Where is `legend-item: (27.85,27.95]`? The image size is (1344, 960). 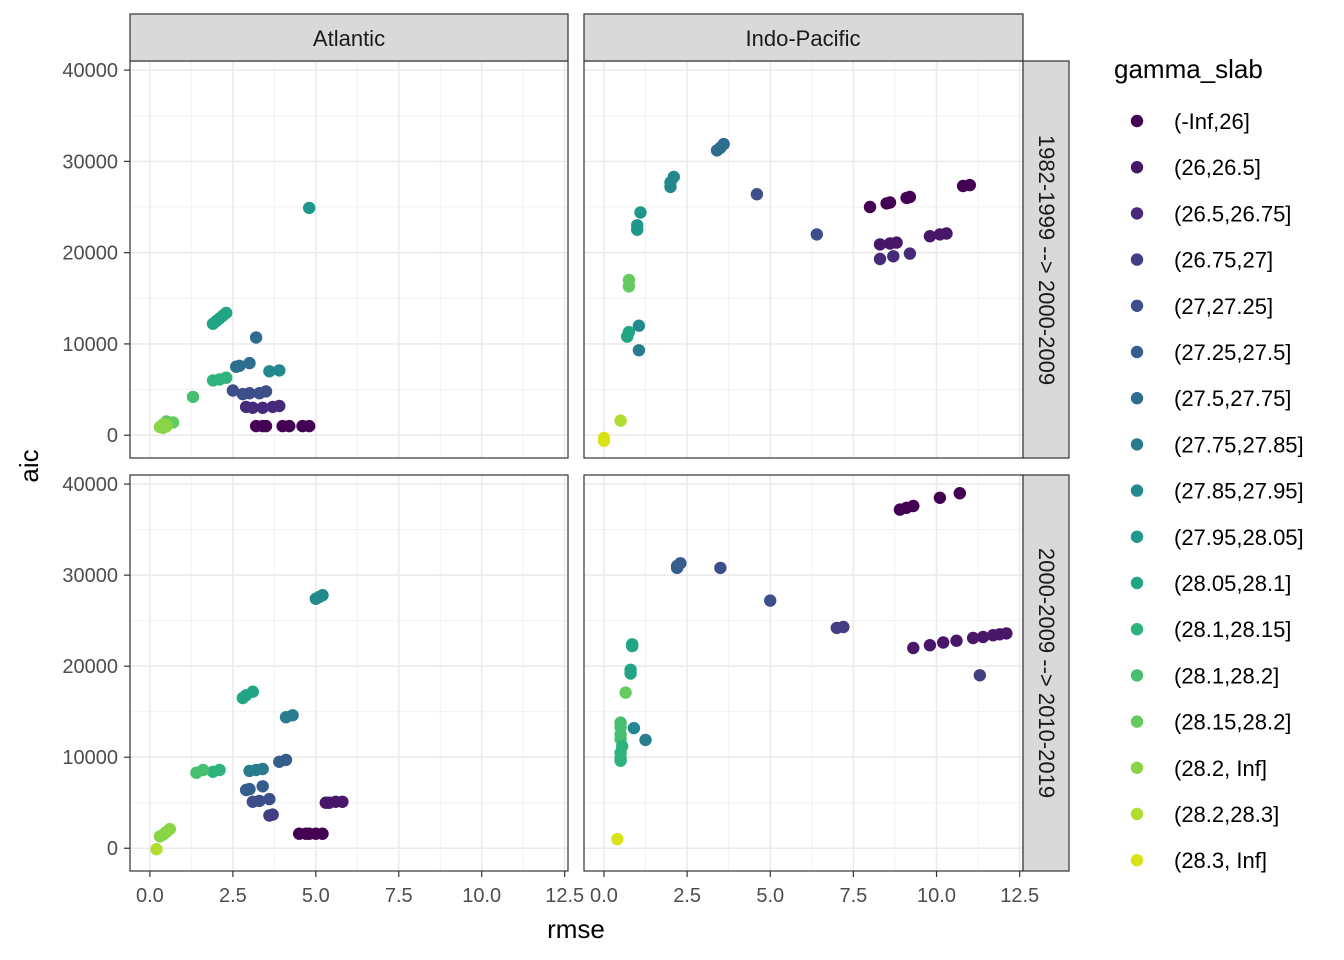 legend-item: (27.85,27.95] is located at coordinates (1217, 491).